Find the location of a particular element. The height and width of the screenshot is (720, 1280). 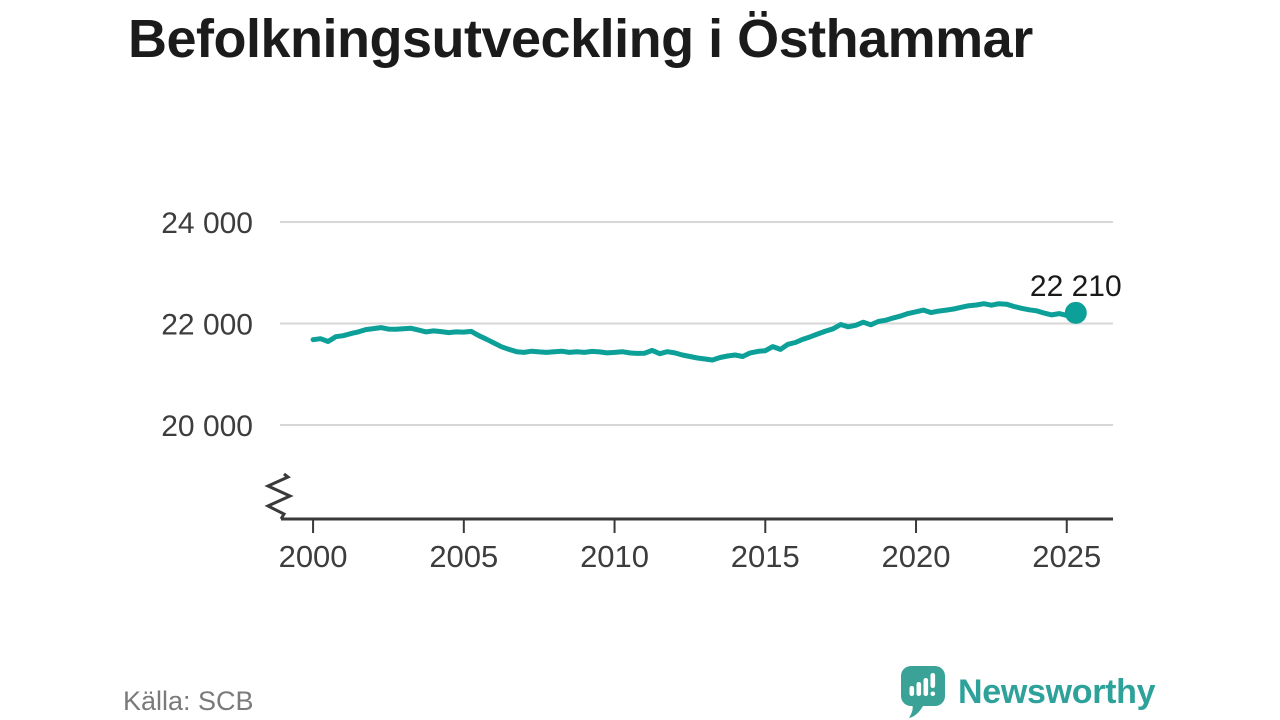

x-tick-label: 2020 is located at coordinates (916, 556).